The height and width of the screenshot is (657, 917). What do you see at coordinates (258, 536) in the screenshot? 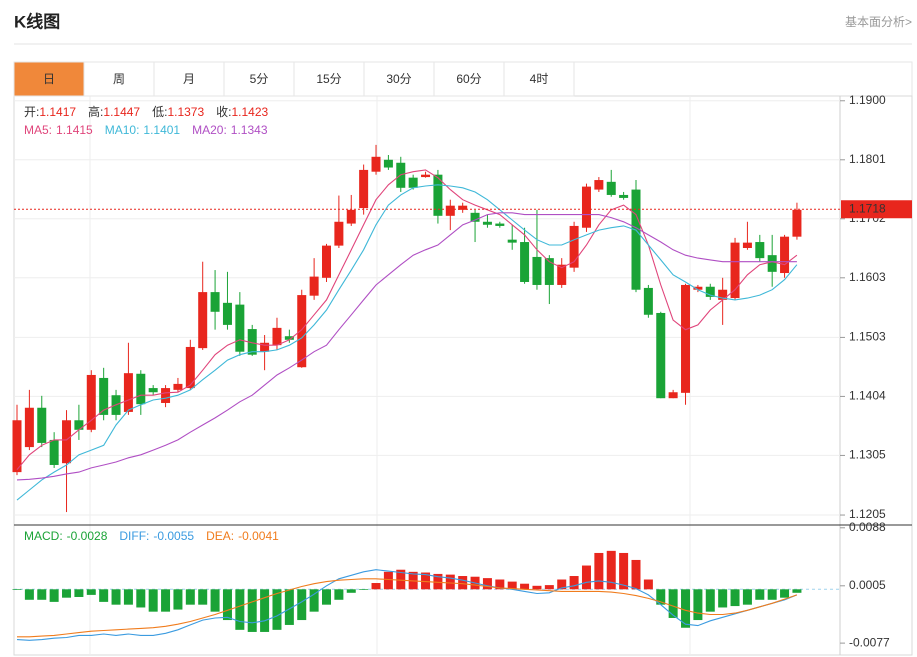
I see `legend-value: -0.0041` at bounding box center [258, 536].